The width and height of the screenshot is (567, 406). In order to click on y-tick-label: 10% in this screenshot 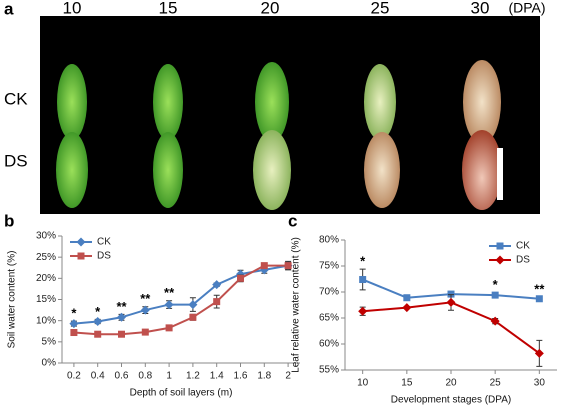, I will do `click(46, 320)`.